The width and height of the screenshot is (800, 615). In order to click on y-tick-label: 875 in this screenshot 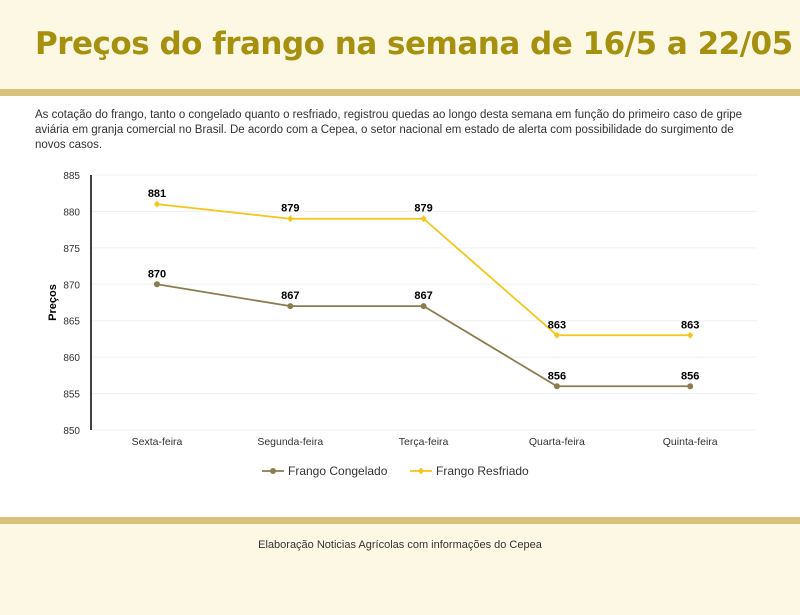, I will do `click(71, 249)`.